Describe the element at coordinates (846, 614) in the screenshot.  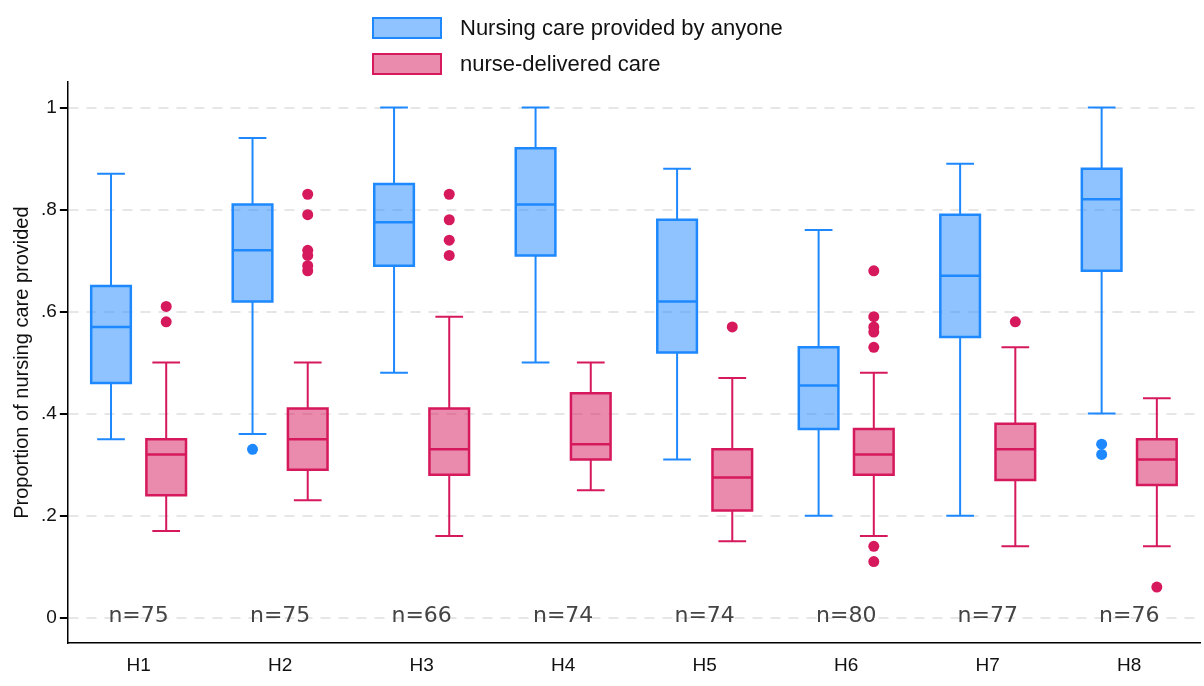
I see `annotation: n=80` at that location.